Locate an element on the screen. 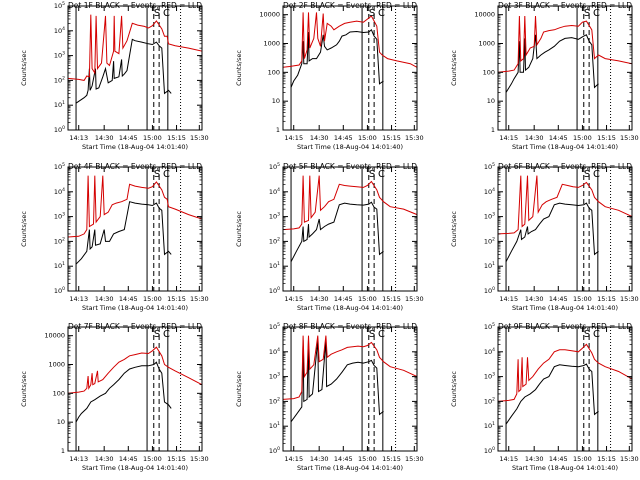 This screenshot has height=480, width=640. y-tick-label: 10000 is located at coordinates (269, 15).